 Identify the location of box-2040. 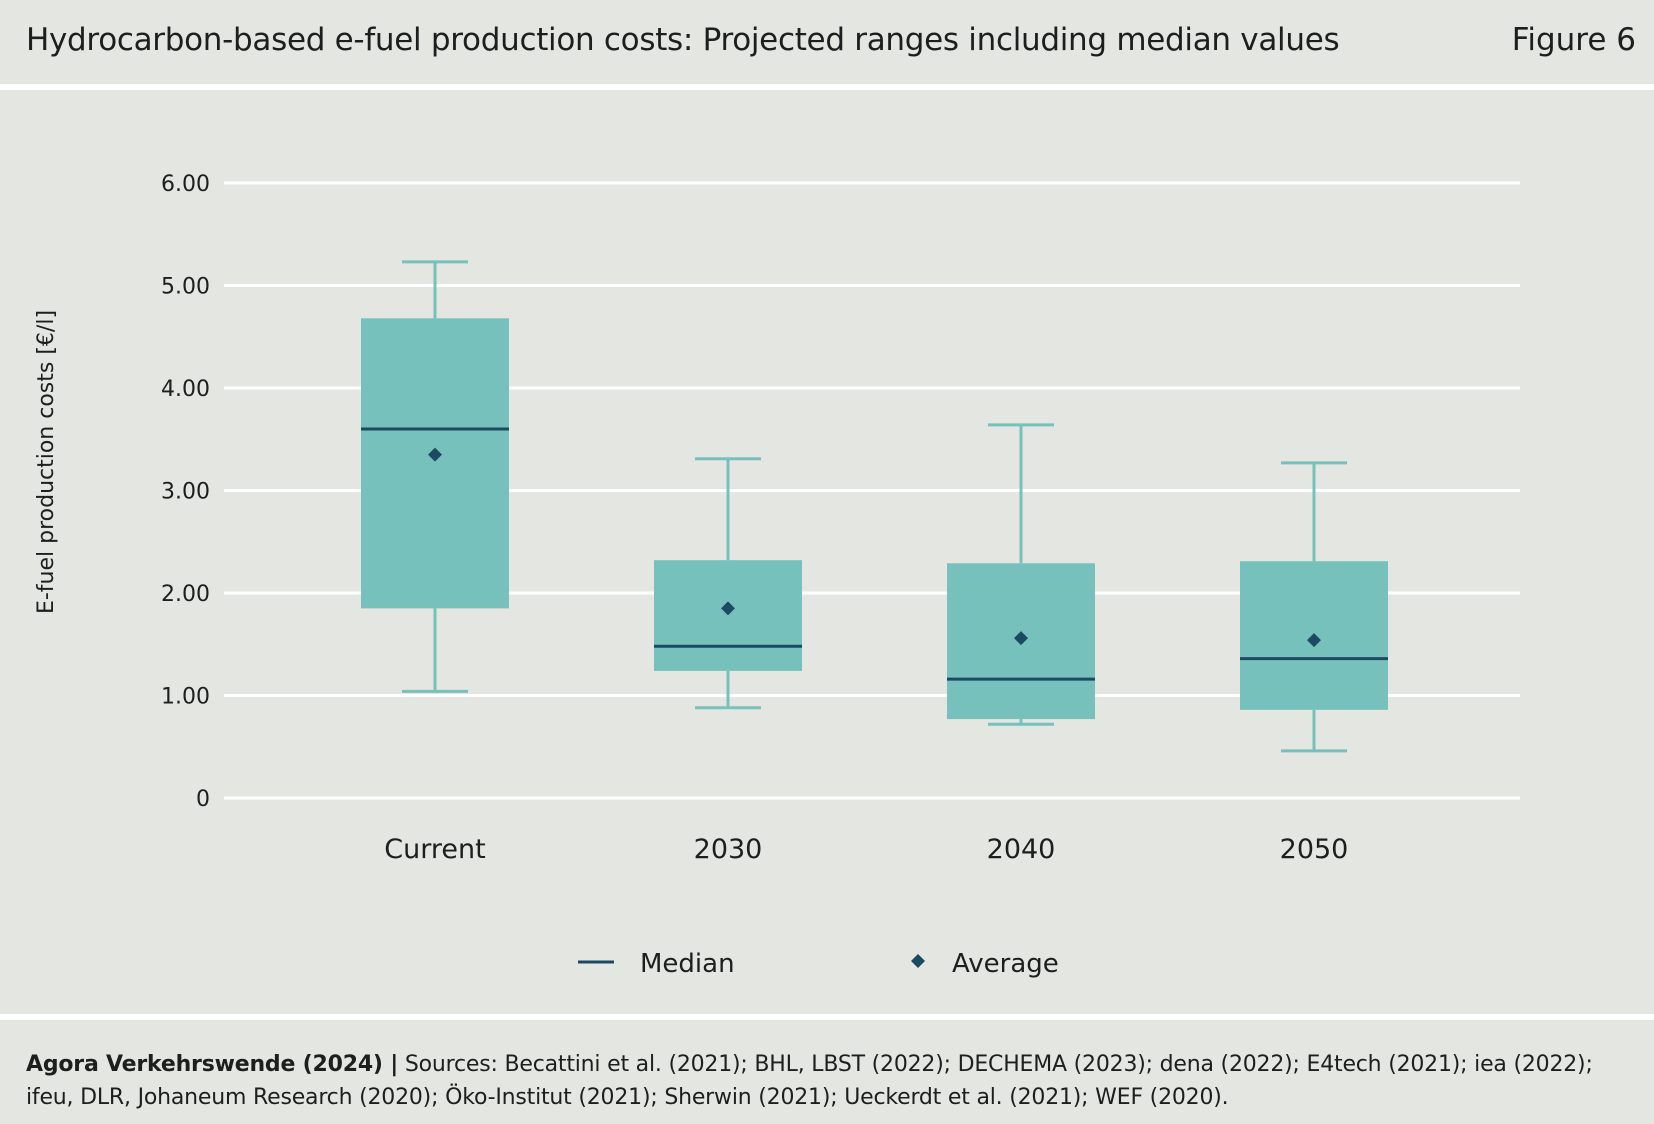
(1021, 574).